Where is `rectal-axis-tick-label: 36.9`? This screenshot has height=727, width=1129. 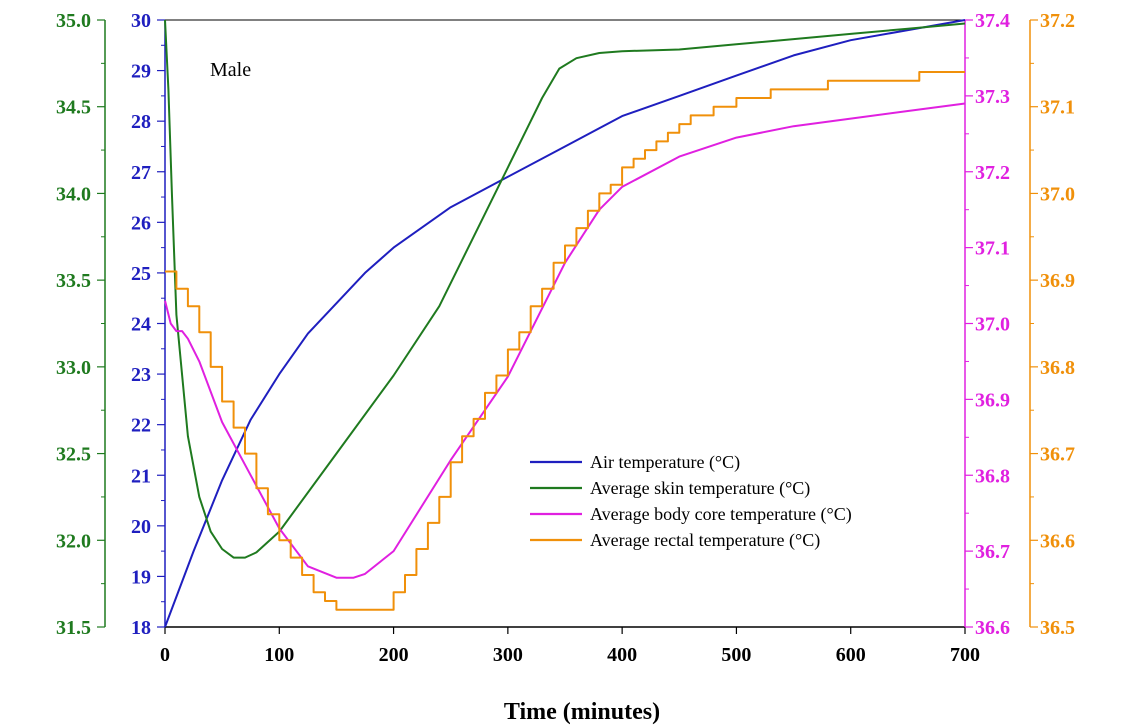
rectal-axis-tick-label: 36.9 is located at coordinates (1057, 281).